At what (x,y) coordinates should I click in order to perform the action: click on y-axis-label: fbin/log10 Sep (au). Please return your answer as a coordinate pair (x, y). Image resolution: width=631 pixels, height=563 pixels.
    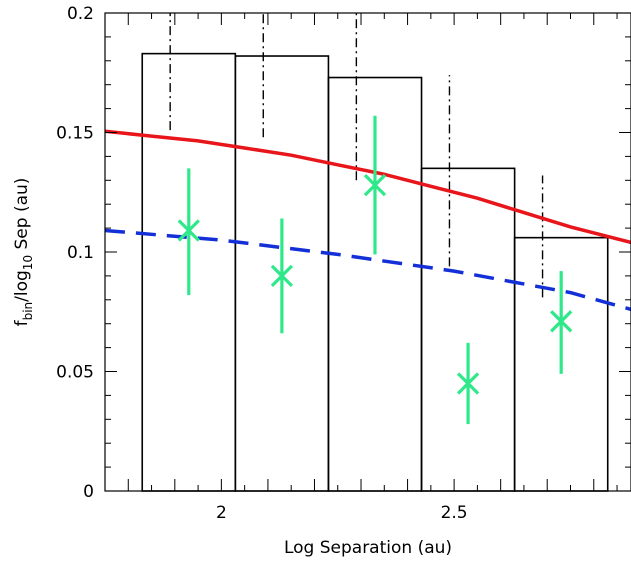
    Looking at the image, I should click on (23, 252).